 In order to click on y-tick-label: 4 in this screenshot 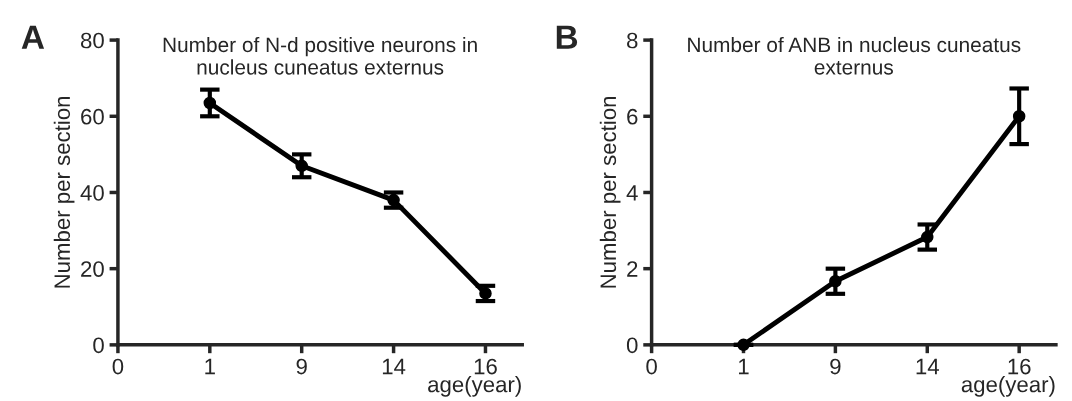, I will do `click(632, 193)`.